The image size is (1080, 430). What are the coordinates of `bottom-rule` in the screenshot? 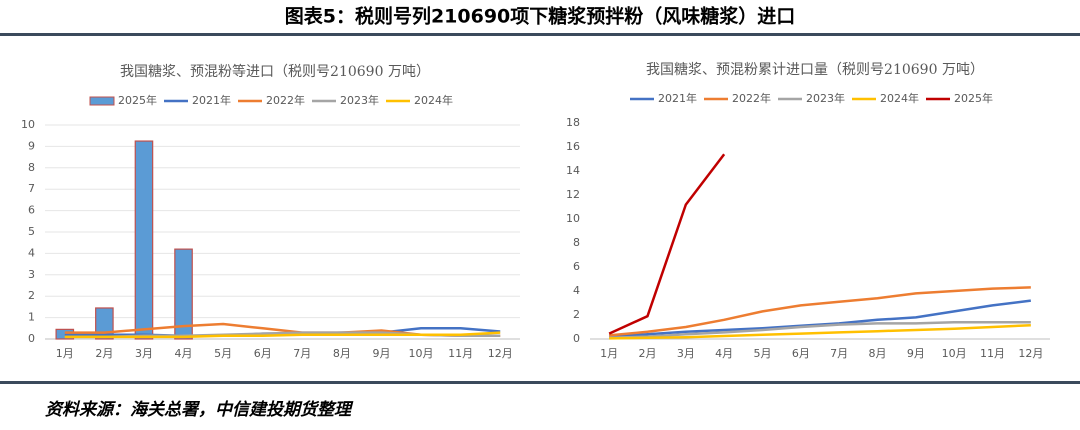 It's located at (540, 382).